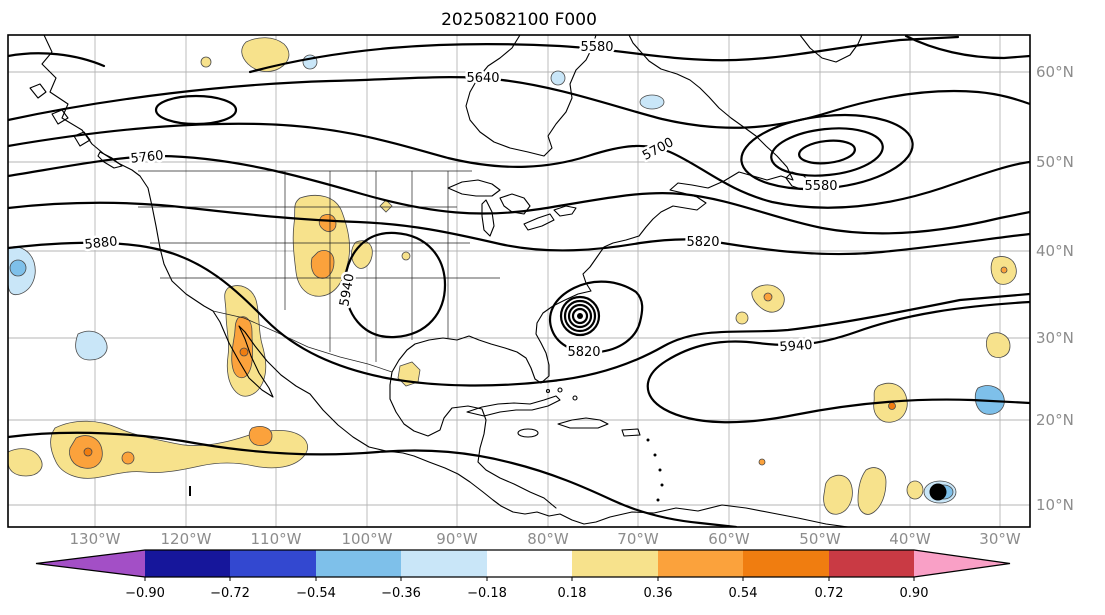  What do you see at coordinates (831, 49) in the screenshot?
I see `coastline-greenland-tip` at bounding box center [831, 49].